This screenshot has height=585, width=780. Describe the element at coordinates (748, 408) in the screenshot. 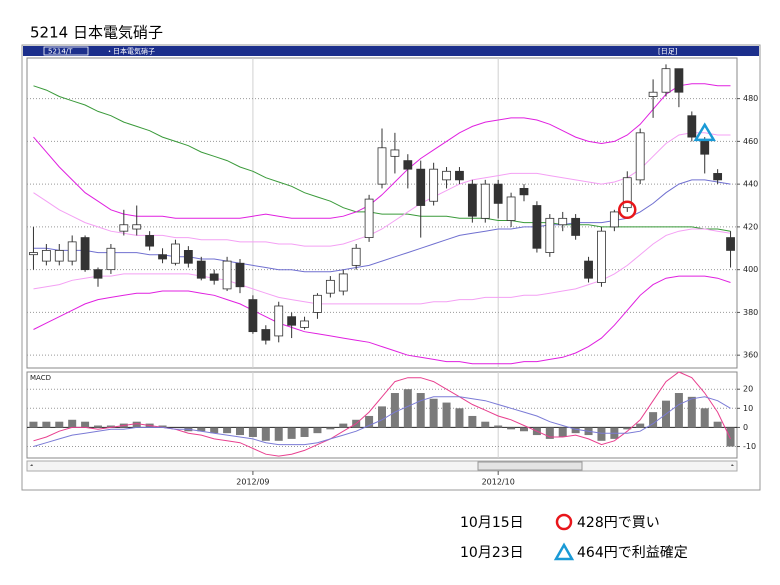

I see `y-tick-label: 10` at that location.